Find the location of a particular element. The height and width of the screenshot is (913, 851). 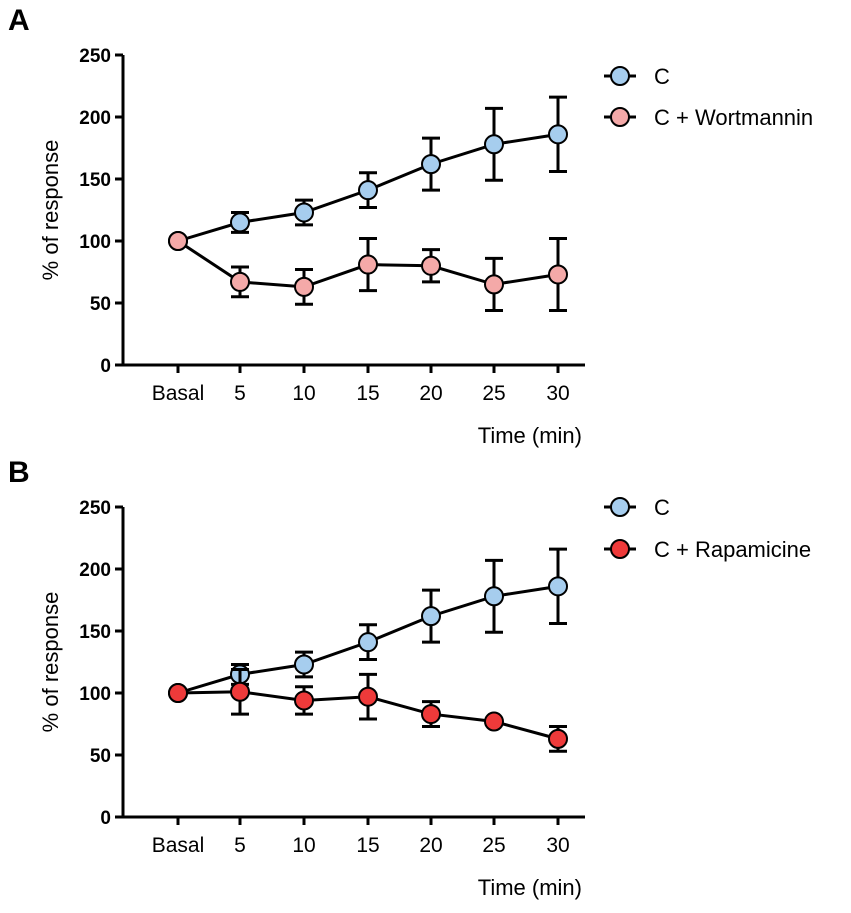

panel-label: A is located at coordinates (19, 20).